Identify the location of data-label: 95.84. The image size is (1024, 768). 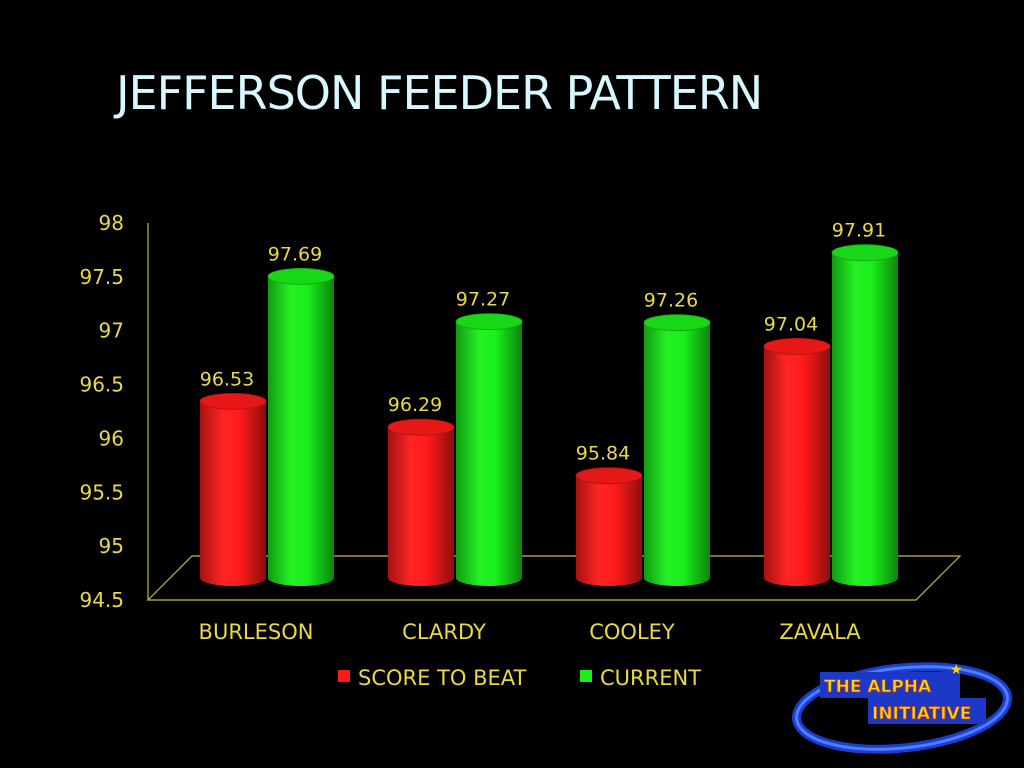
(603, 454).